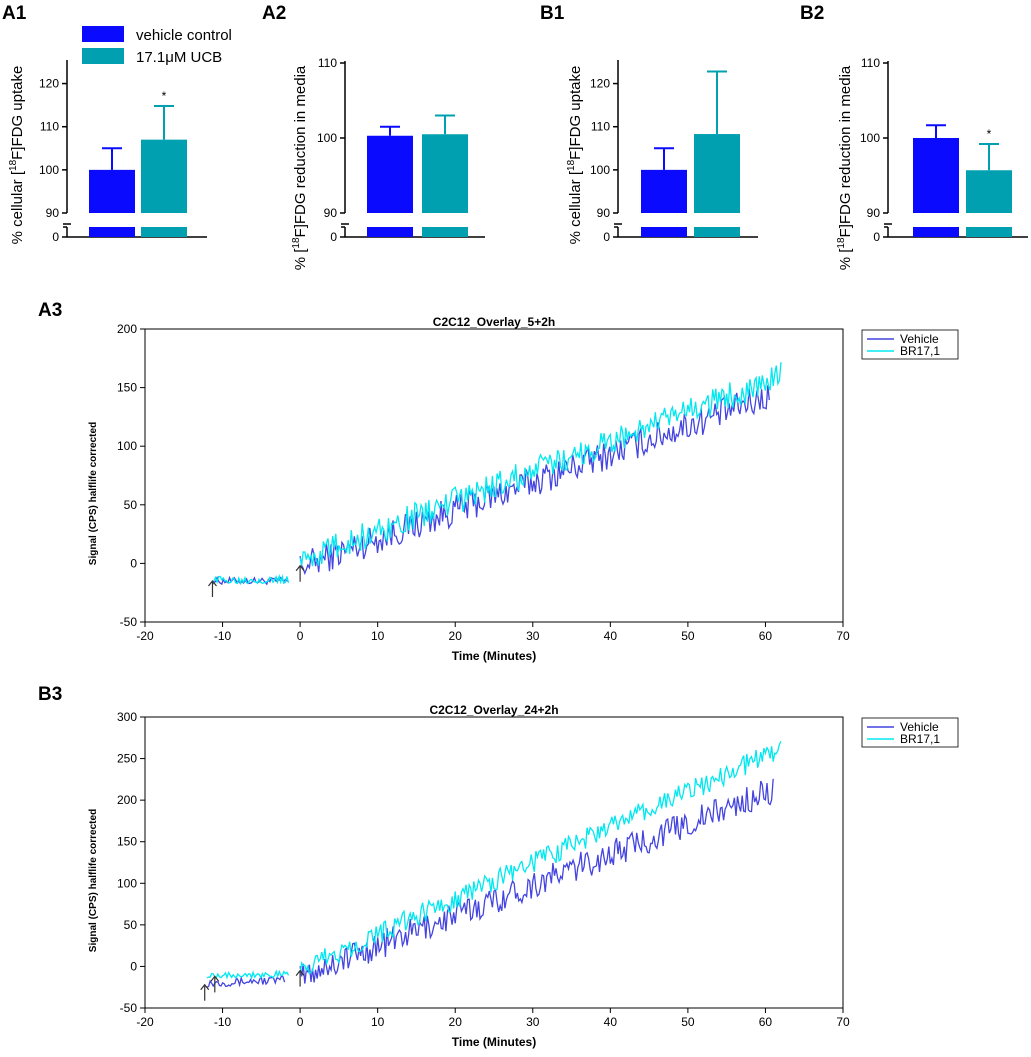 This screenshot has width=1031, height=1057. I want to click on panel-label: B3, so click(50, 694).